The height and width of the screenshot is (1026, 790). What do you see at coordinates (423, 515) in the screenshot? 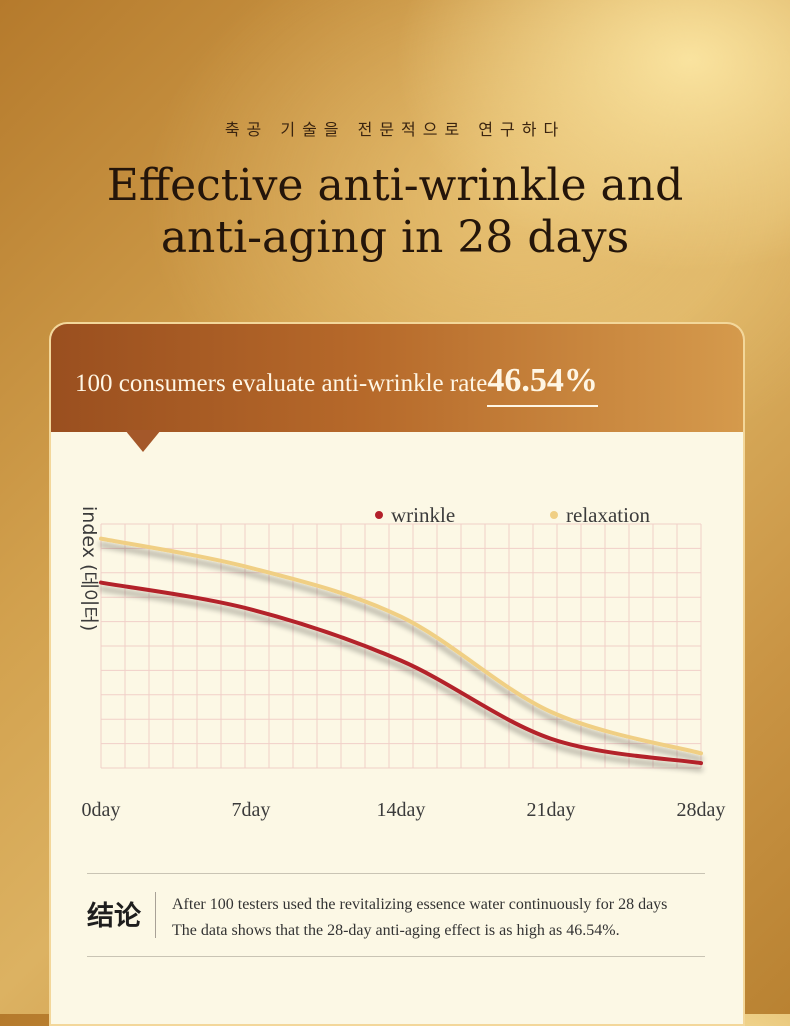
I see `legend-label-wrinkle: wrinkle` at bounding box center [423, 515].